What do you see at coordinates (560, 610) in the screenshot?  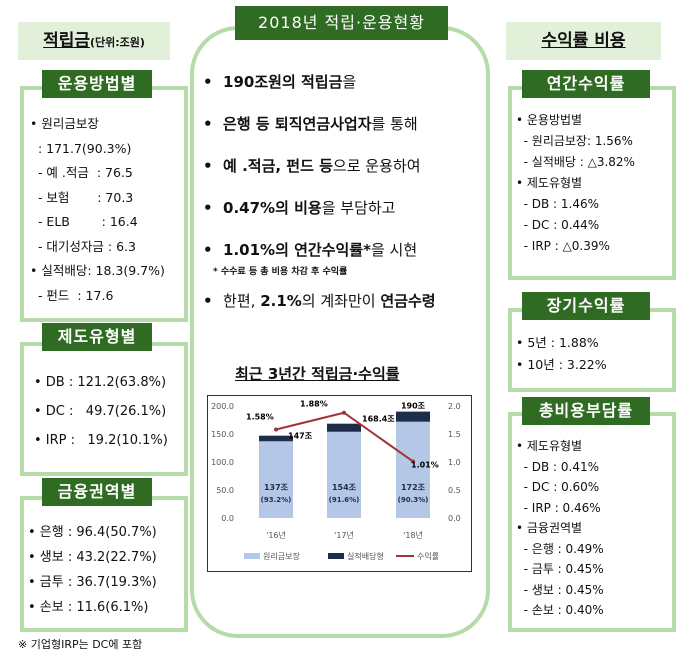 I see `section-line: - 손보 : 0.40%` at bounding box center [560, 610].